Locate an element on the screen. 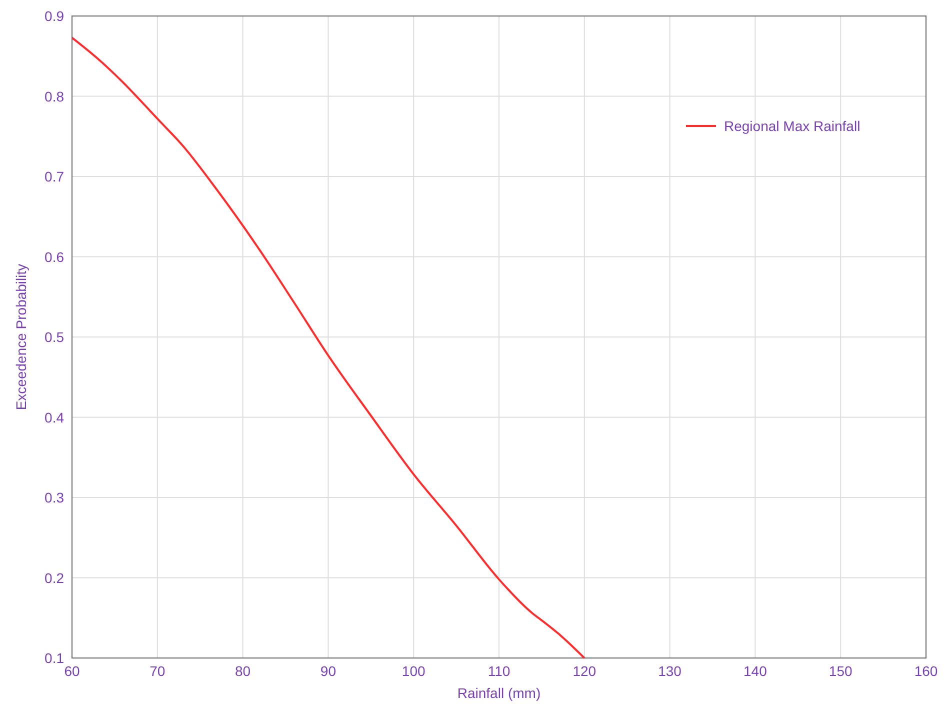 This screenshot has width=950, height=715. legend-label: Regional Max Rainfall is located at coordinates (792, 126).